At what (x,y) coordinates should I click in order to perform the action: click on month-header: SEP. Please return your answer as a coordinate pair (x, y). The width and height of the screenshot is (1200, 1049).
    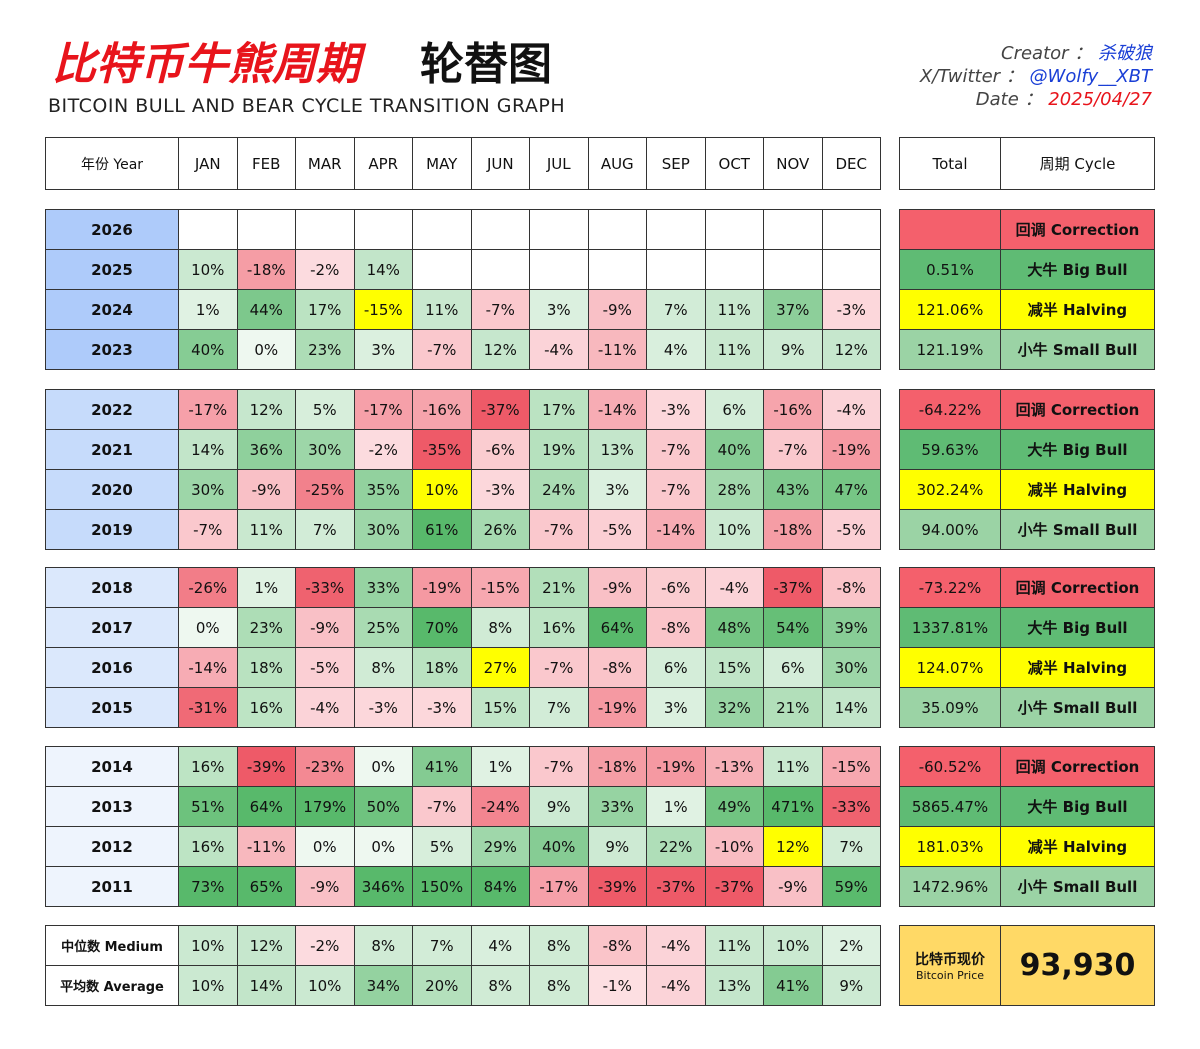
    Looking at the image, I should click on (676, 163).